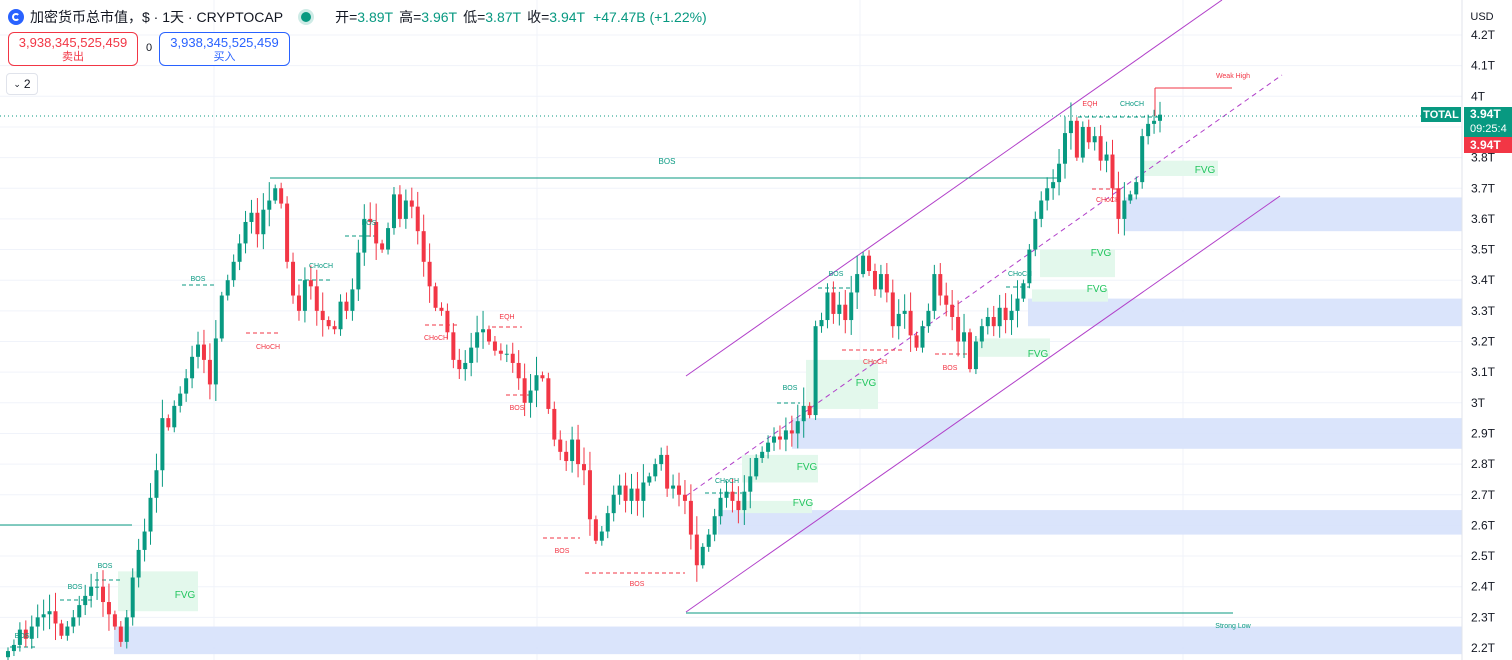  I want to click on sell-button: 3,938,345,525,459 卖出, so click(73, 49).